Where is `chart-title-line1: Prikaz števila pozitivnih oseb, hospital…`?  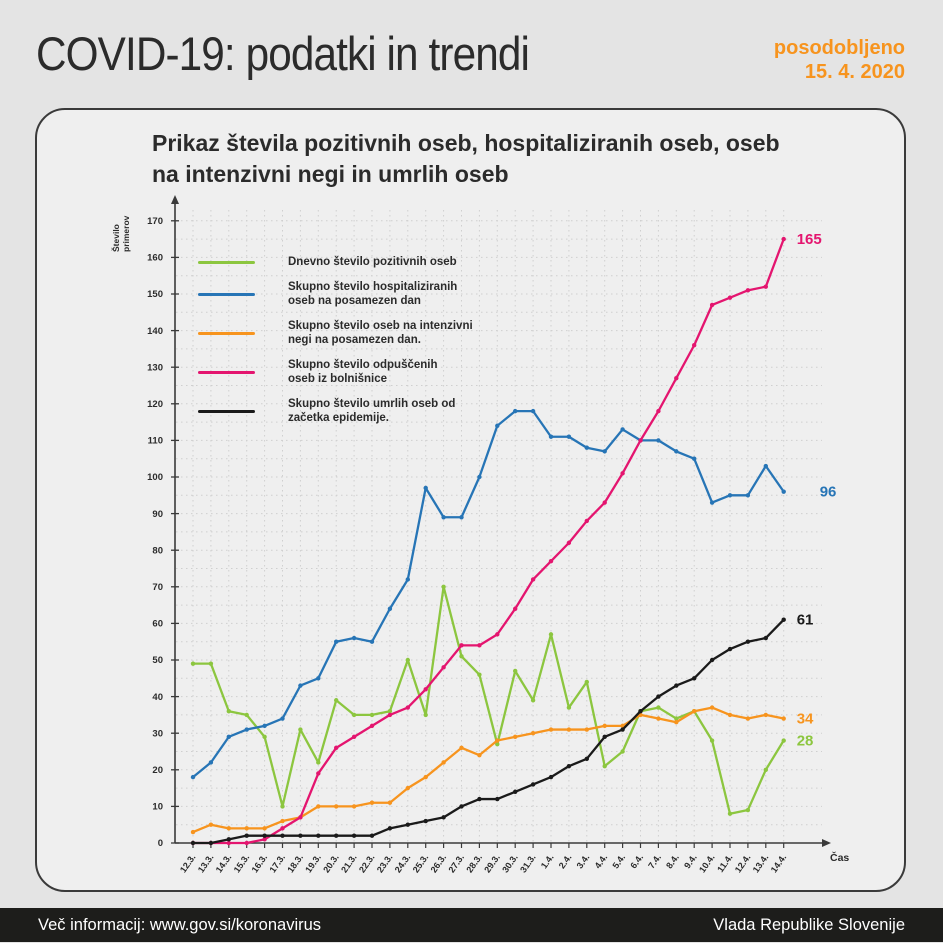 chart-title-line1: Prikaz števila pozitivnih oseb, hospital… is located at coordinates (466, 143).